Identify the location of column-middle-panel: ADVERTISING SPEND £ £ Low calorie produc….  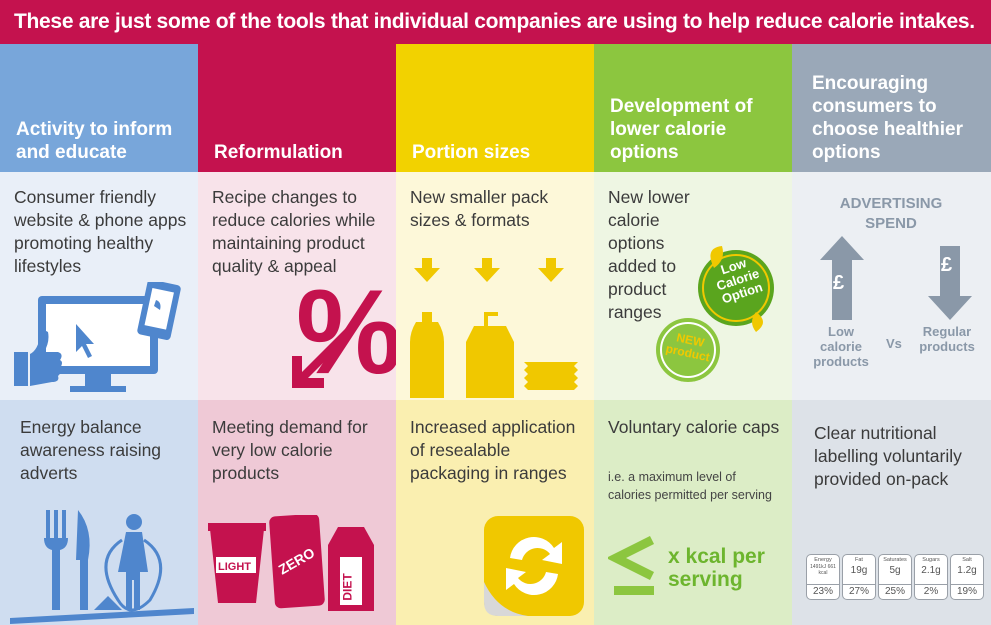
(891, 286).